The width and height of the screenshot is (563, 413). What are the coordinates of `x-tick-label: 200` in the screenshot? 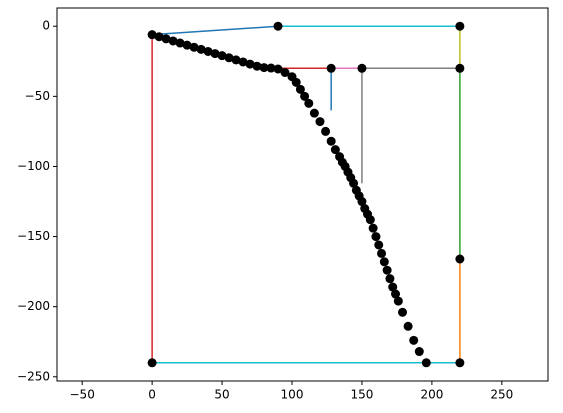 It's located at (431, 395).